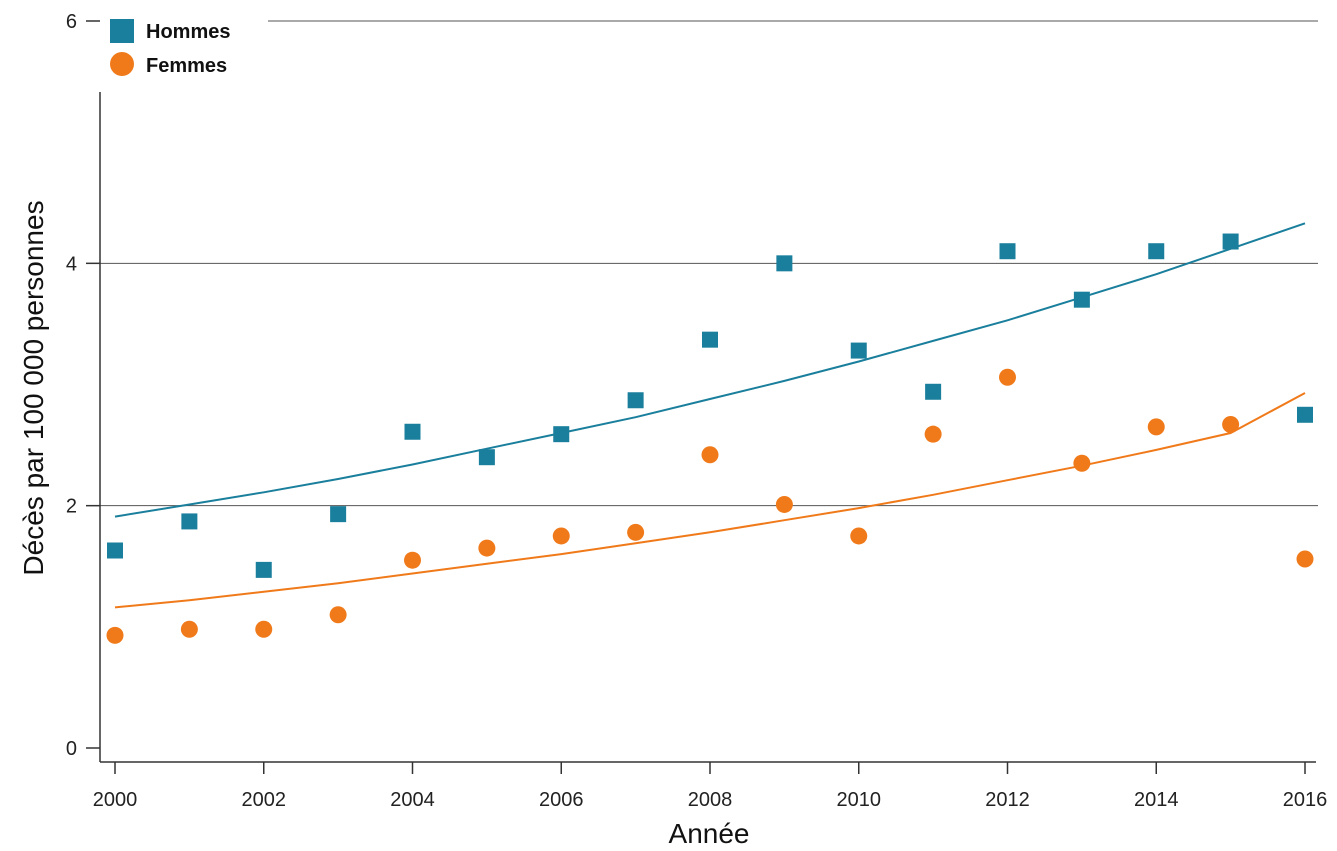  What do you see at coordinates (1156, 427) in the screenshot?
I see `point-femmes-2014` at bounding box center [1156, 427].